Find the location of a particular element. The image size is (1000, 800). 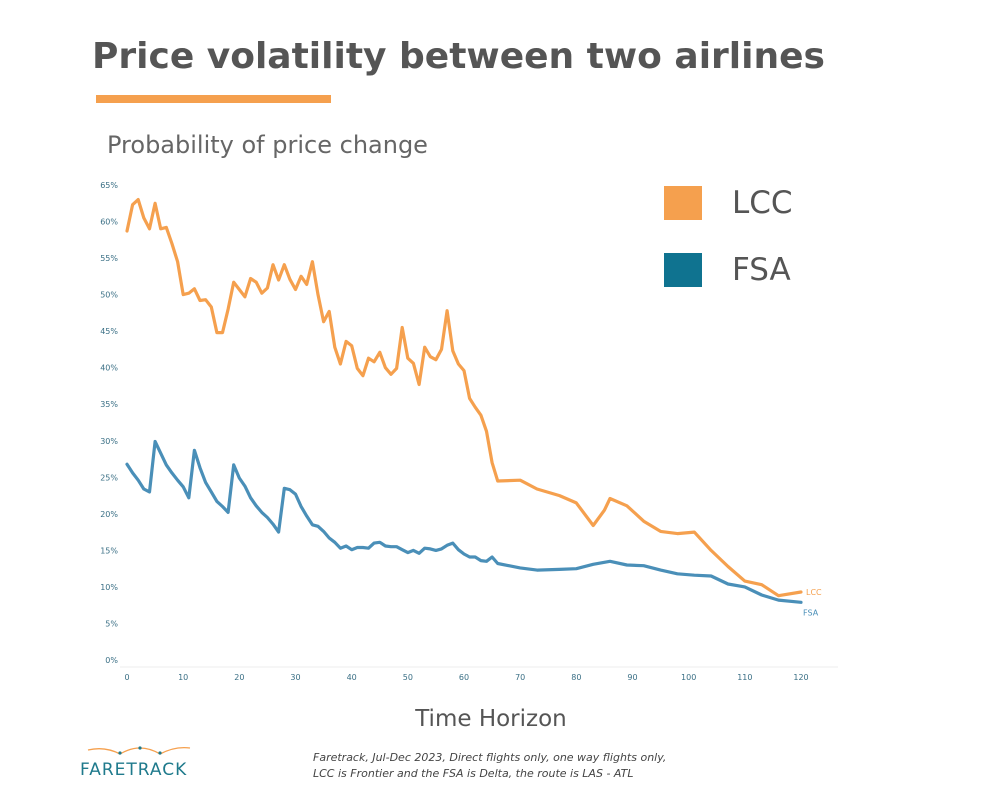

y-tick-label: 45% is located at coordinates (109, 331).